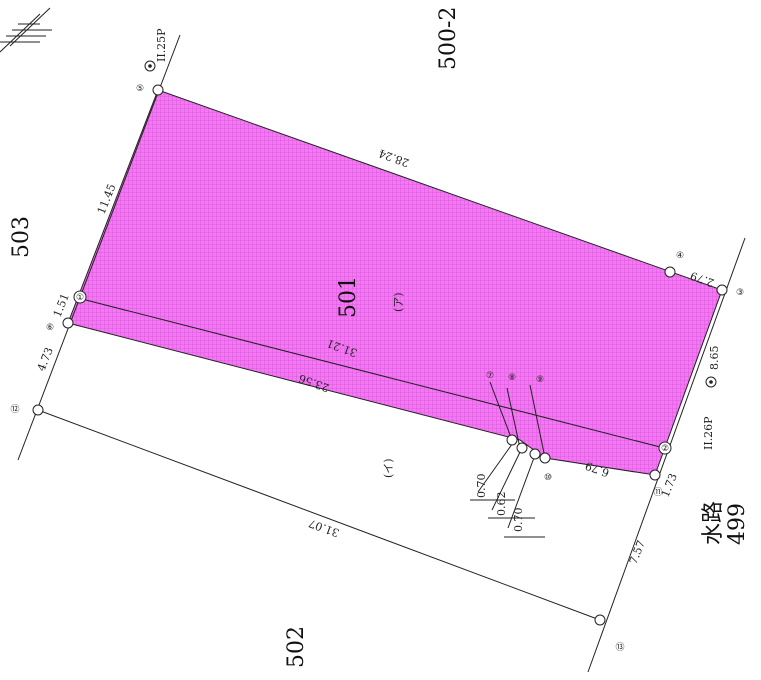 This screenshot has height=680, width=761. What do you see at coordinates (619, 647) in the screenshot?
I see `svg-text: ⑬` at bounding box center [619, 647].